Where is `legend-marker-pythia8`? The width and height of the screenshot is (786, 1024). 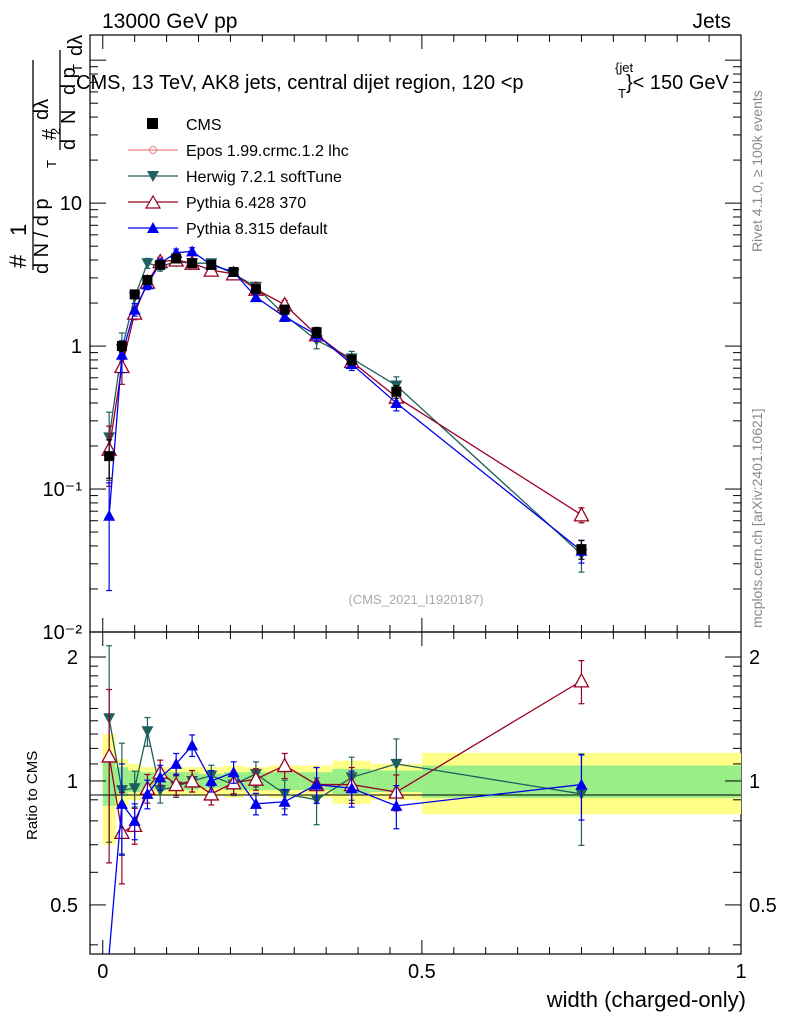
legend-marker-pythia8 is located at coordinates (153, 227).